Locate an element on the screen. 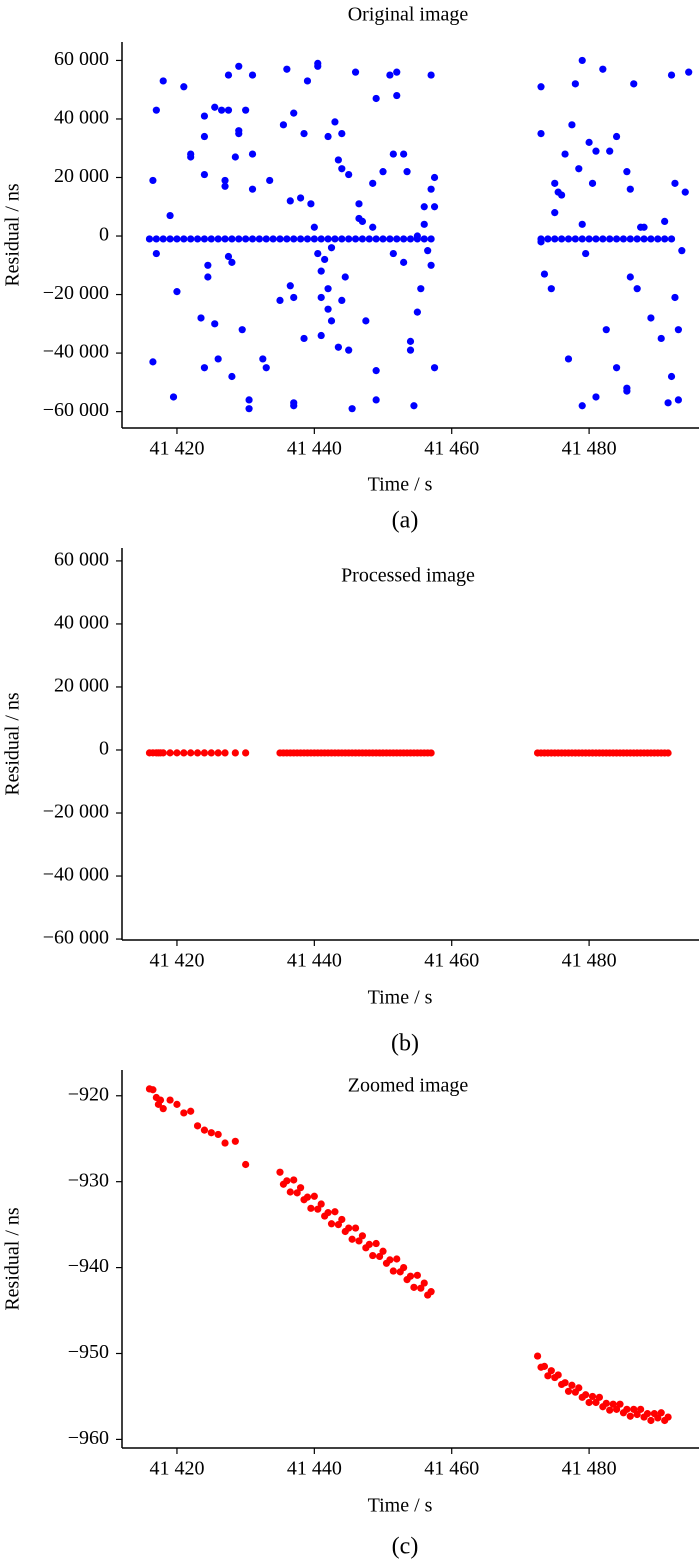  y-tick-label: −40 000 is located at coordinates (76, 352).